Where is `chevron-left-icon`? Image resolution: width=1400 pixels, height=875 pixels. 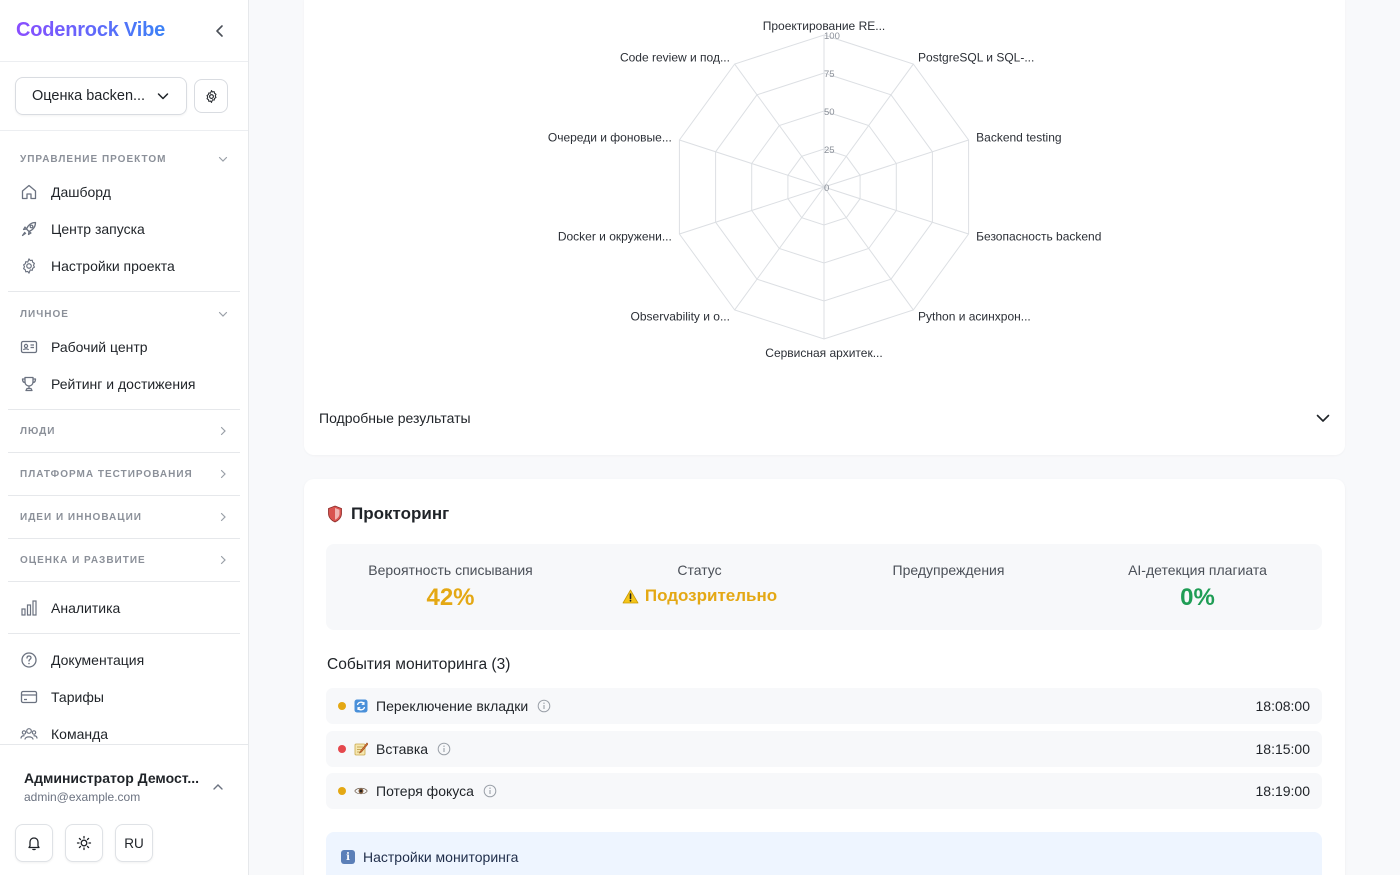
chevron-left-icon is located at coordinates (219, 30).